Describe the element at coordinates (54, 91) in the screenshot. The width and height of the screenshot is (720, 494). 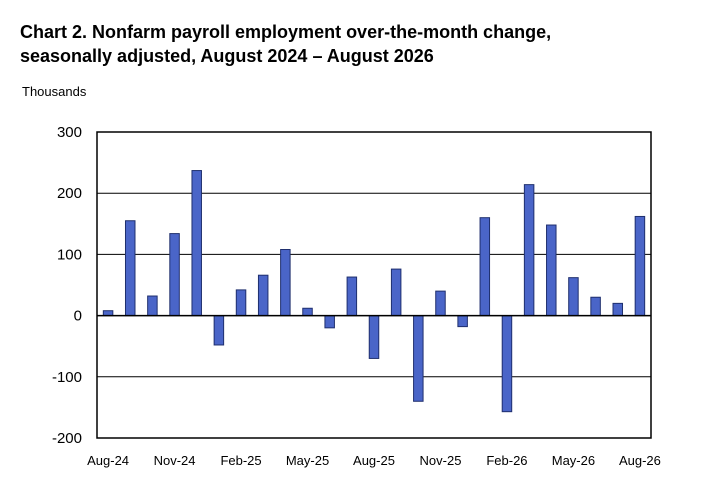
I see `y-axis-unit-label: Thousands` at that location.